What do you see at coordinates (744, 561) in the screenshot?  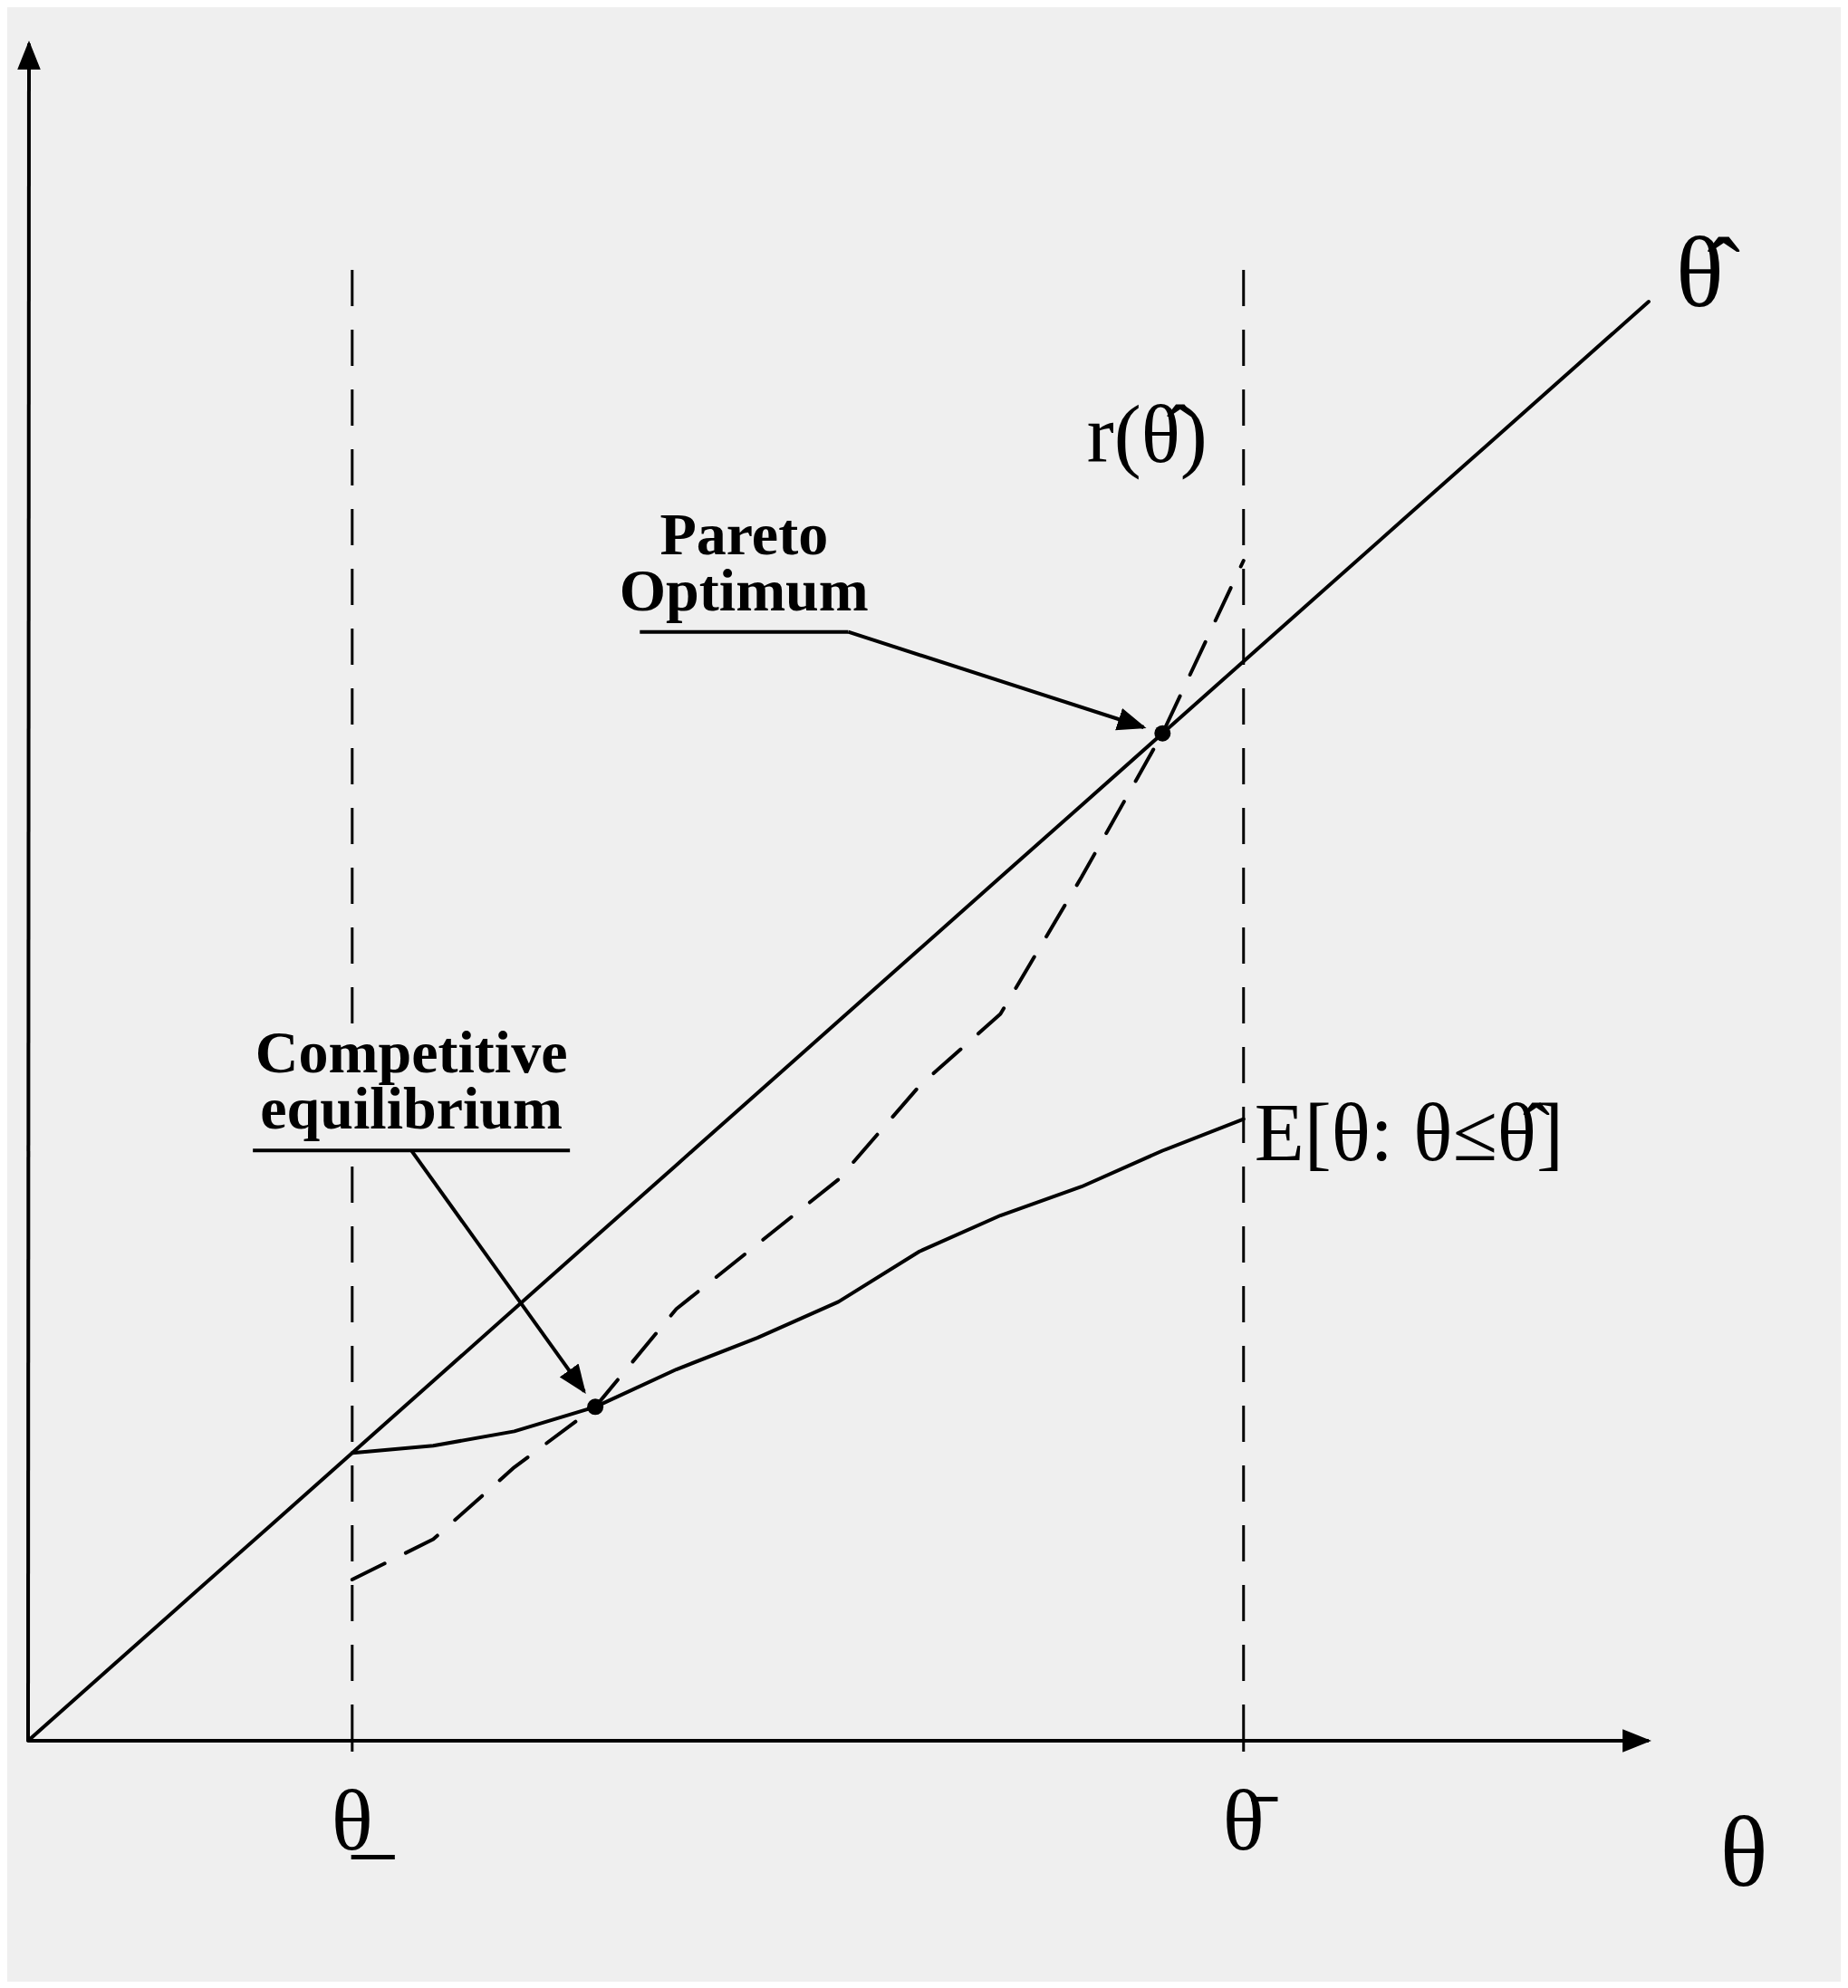 I see `annotation: Pareto Optimum` at bounding box center [744, 561].